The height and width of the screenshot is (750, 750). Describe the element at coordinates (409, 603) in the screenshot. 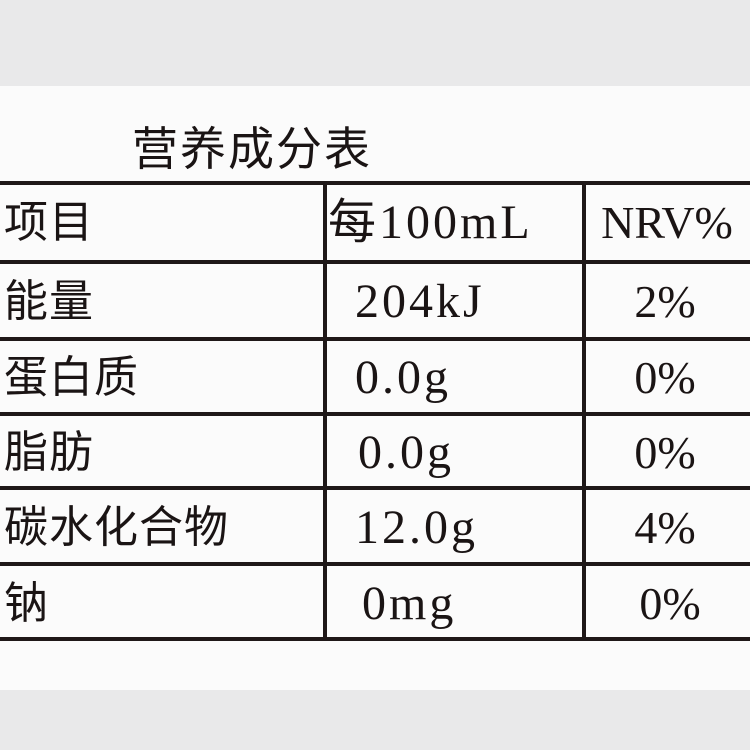

I see `row-value: 0mg` at that location.